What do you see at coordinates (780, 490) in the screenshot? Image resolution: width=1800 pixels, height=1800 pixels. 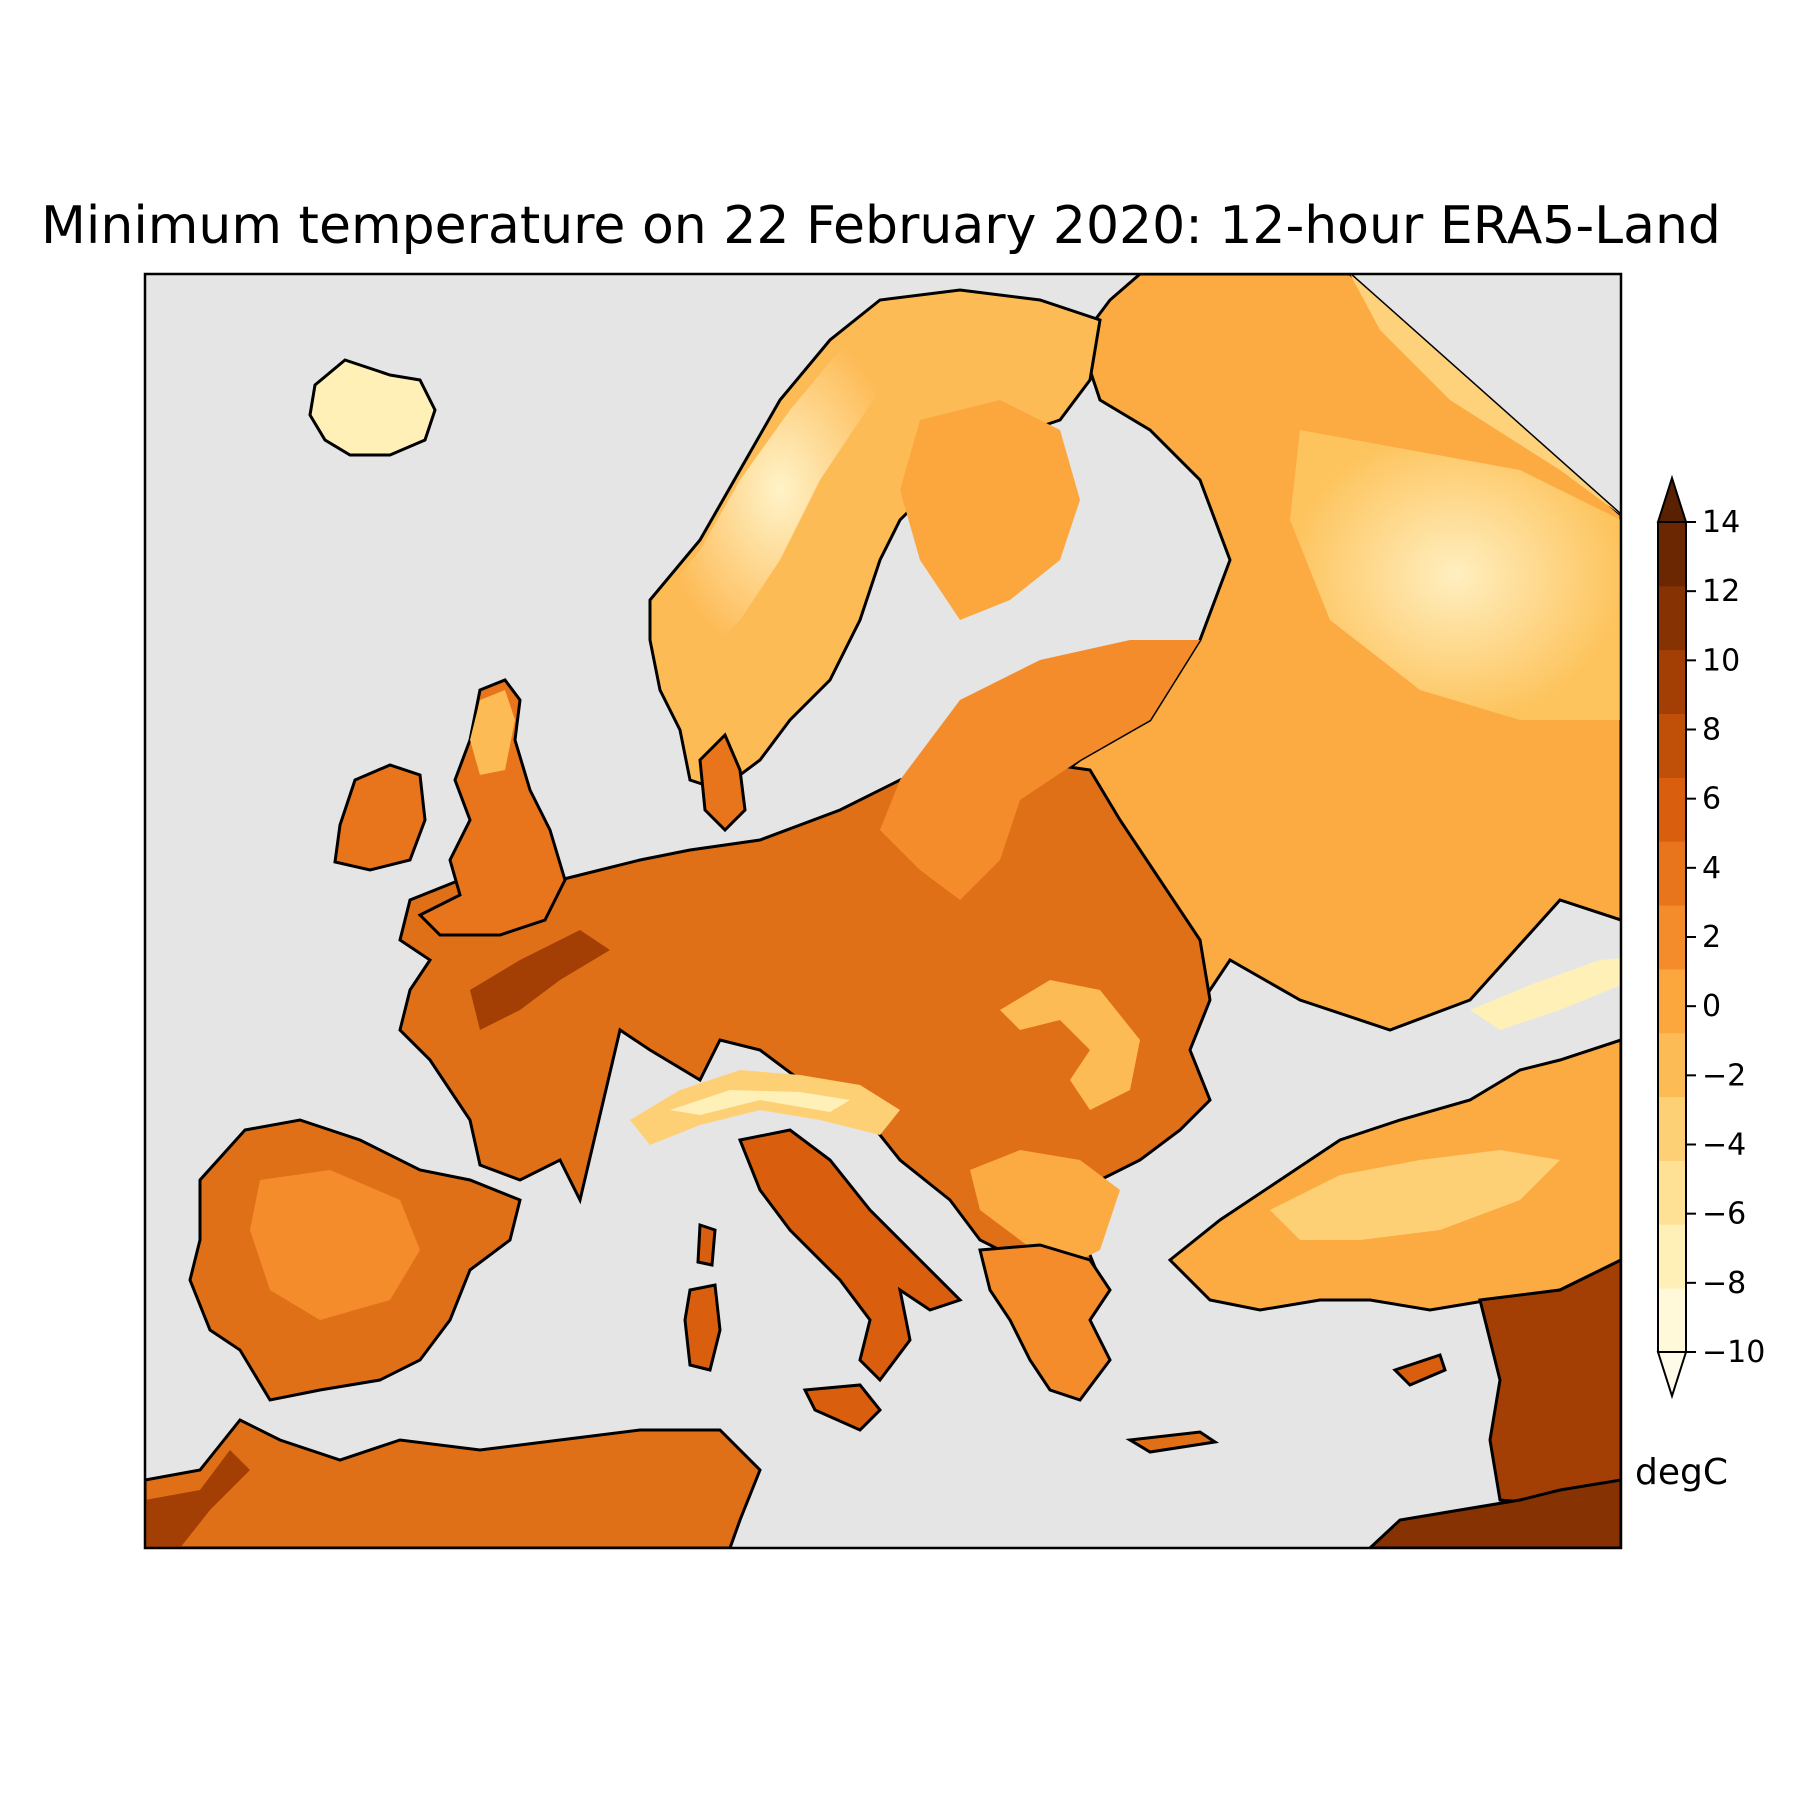 I see `norway-cold-mountains` at bounding box center [780, 490].